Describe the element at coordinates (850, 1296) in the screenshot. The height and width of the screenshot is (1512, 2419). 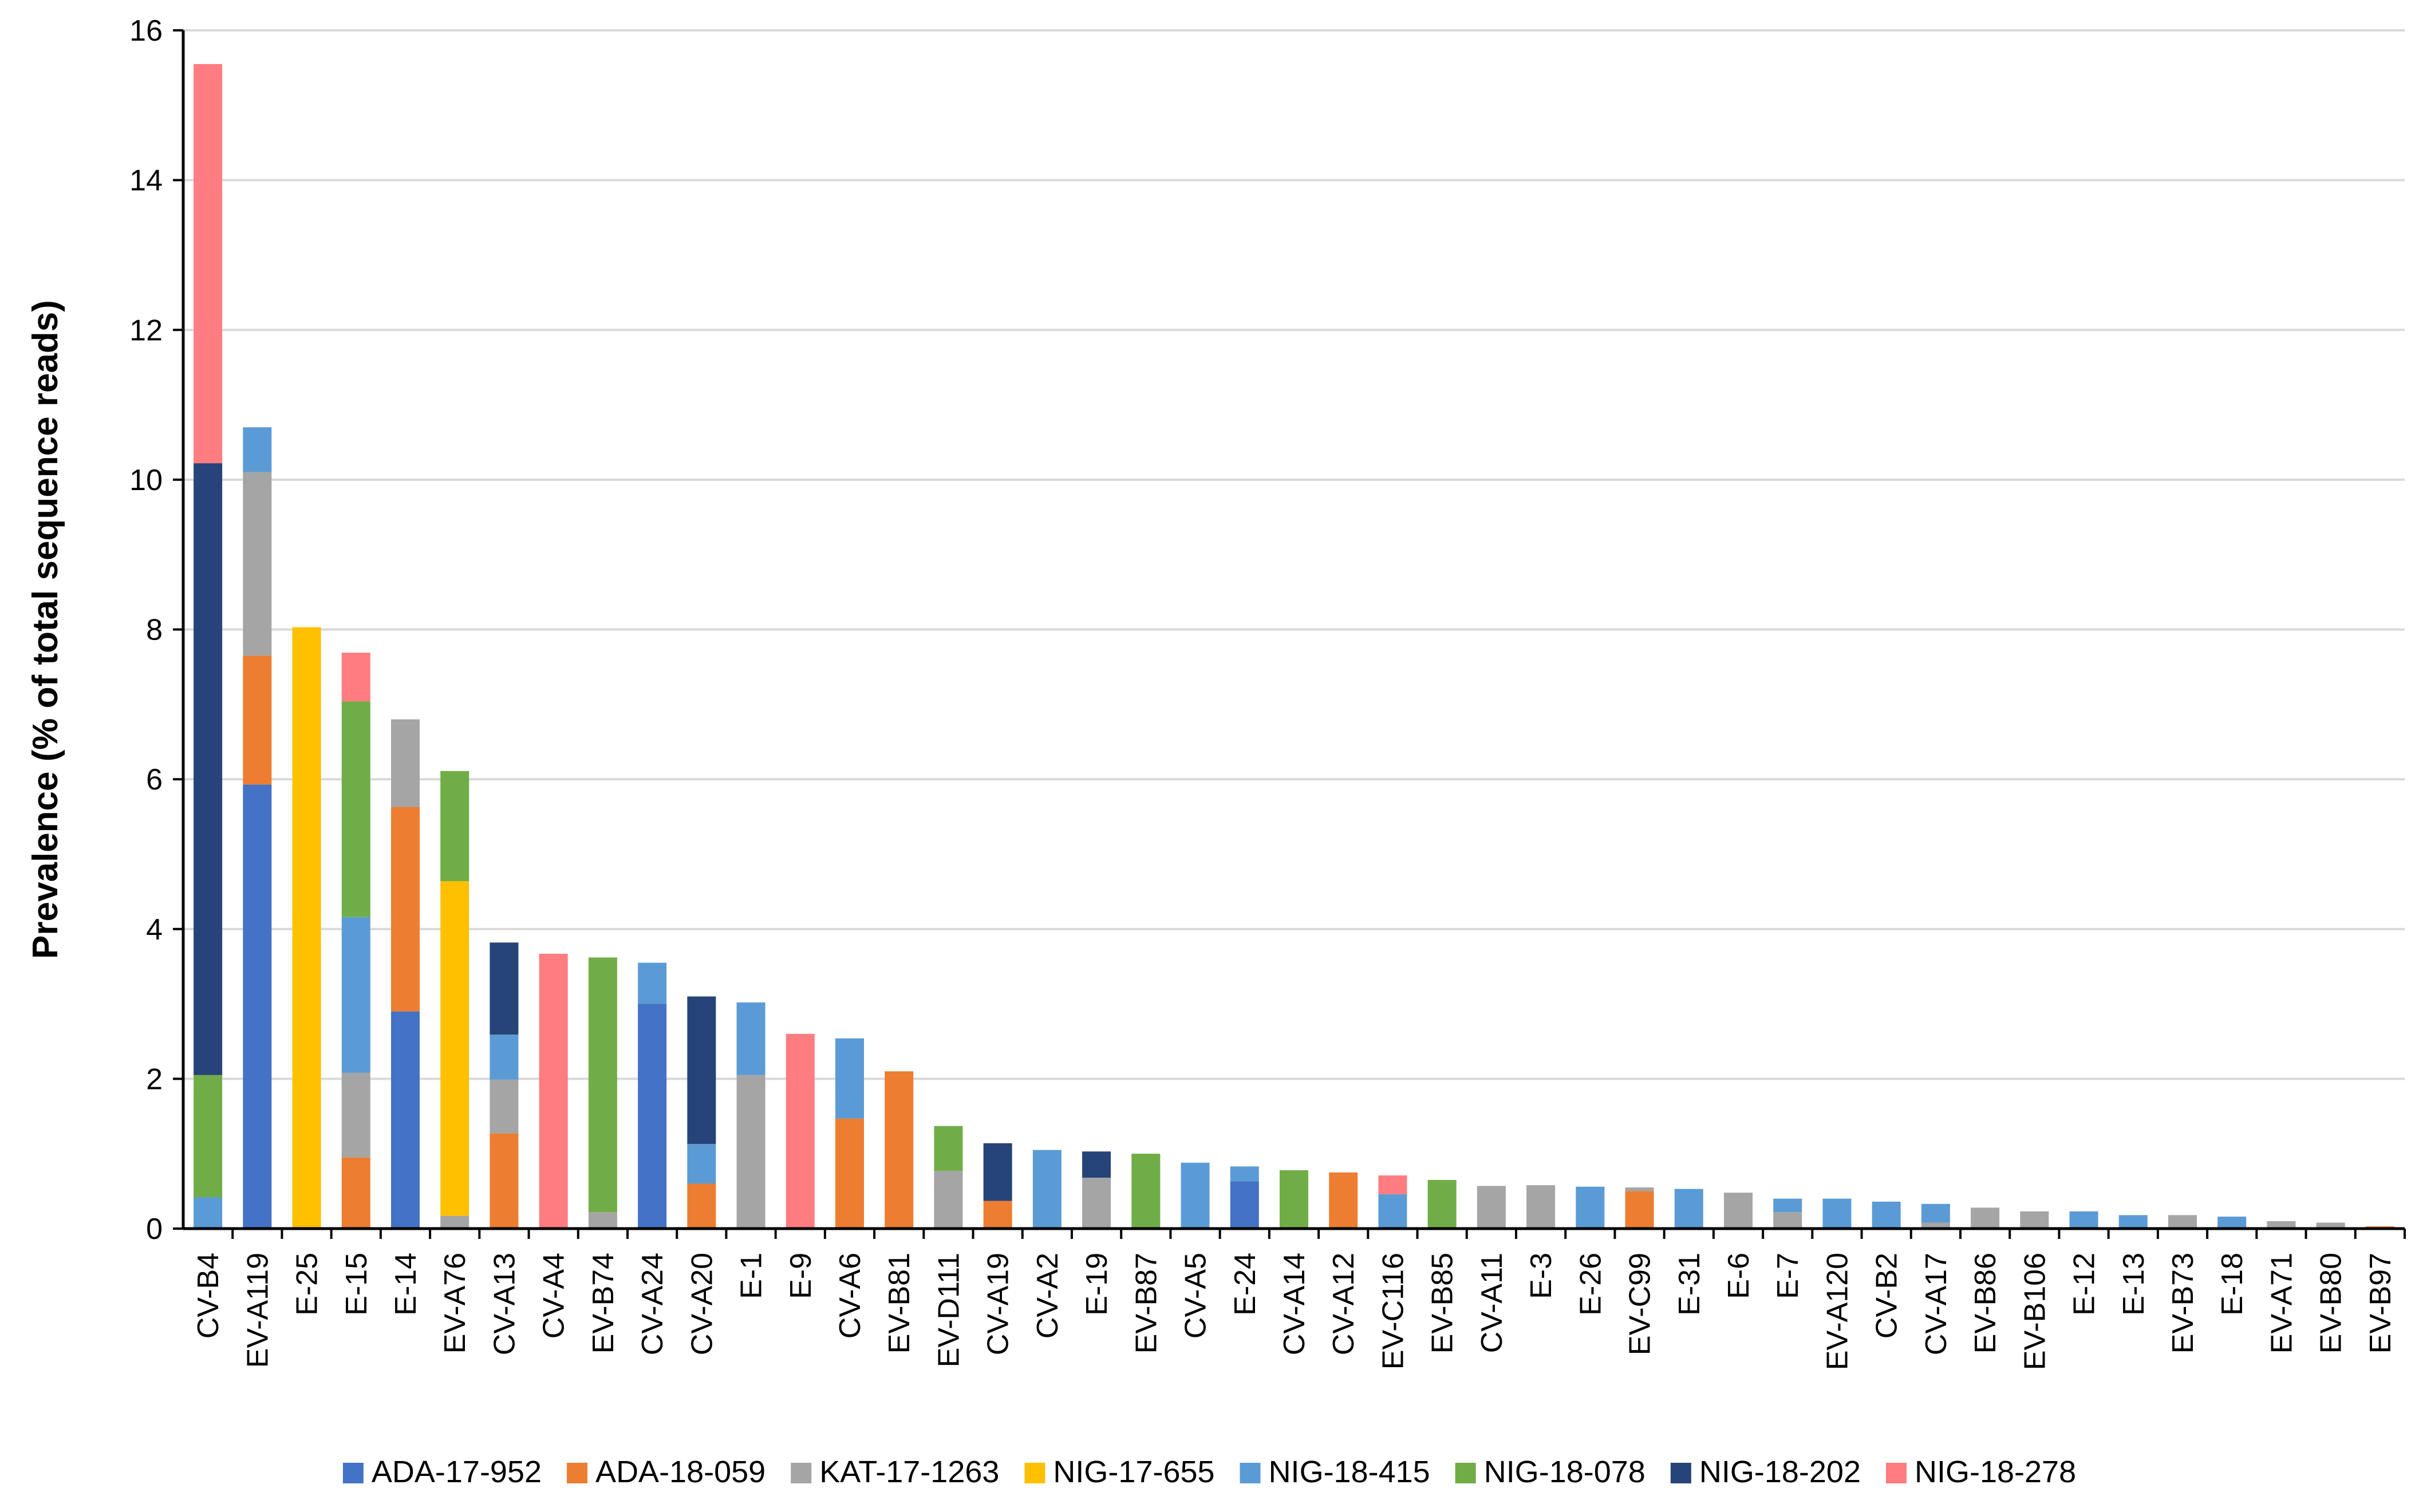
I see `x-tick-label: CV-A6` at that location.